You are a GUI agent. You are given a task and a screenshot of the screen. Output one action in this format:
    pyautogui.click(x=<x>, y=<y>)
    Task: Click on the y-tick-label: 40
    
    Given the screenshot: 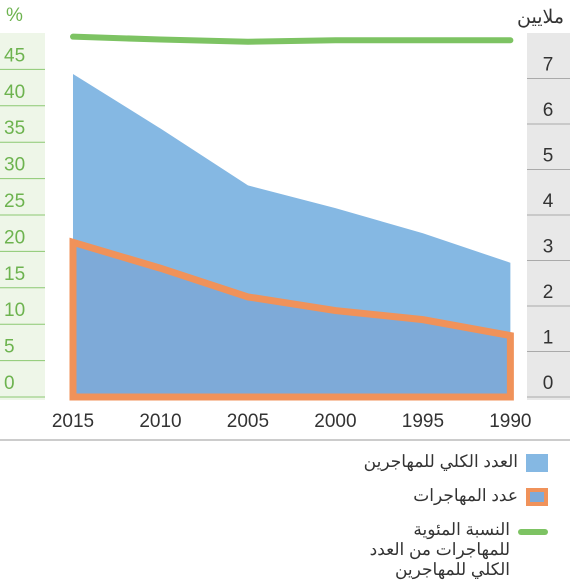 What is the action you would take?
    pyautogui.click(x=14, y=92)
    